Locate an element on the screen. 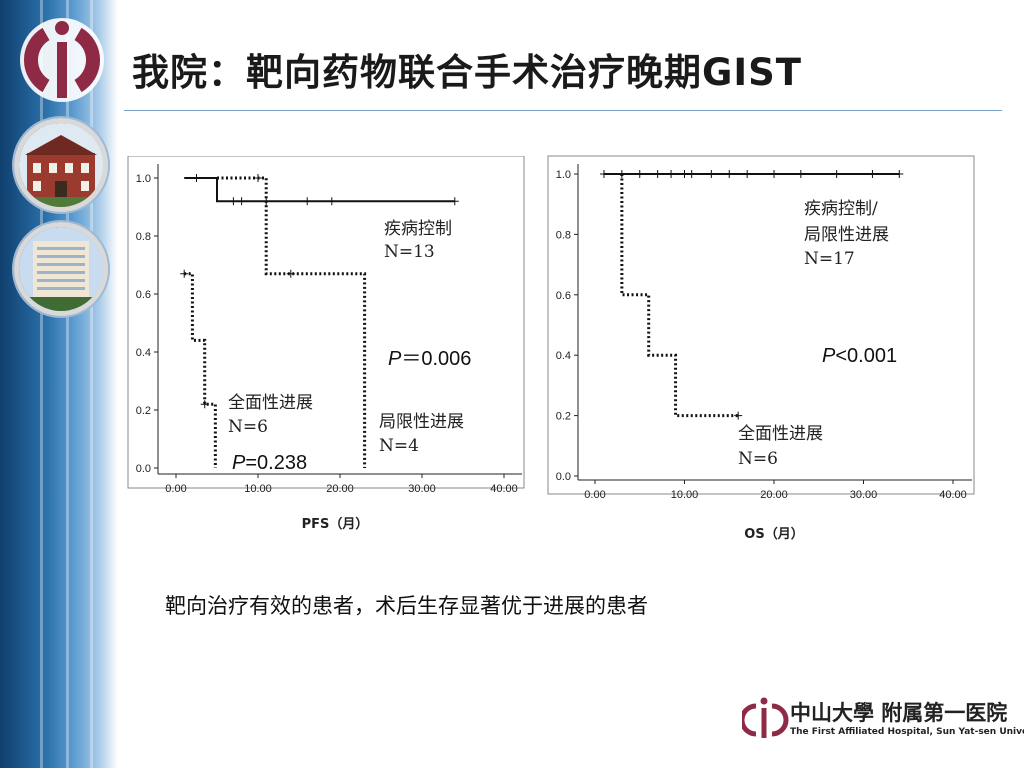 This screenshot has height=768, width=1024. os-x-axis-label: OS（月） is located at coordinates (773, 534).